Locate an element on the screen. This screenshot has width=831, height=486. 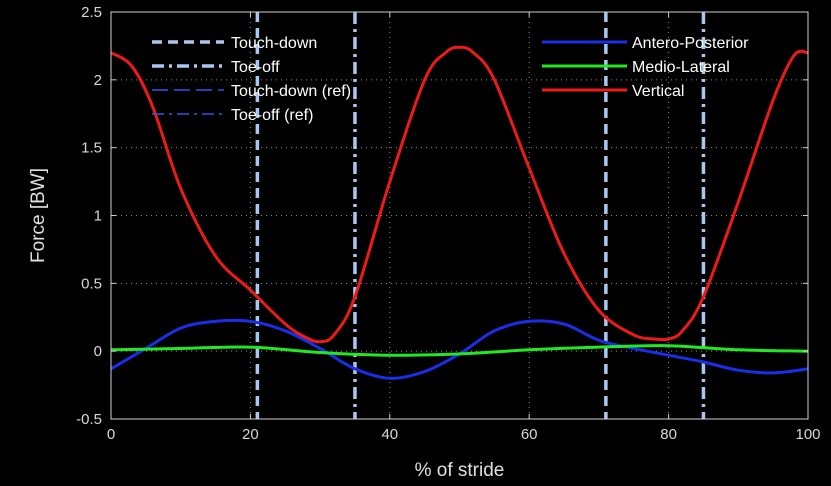
x-tick-label: 20 is located at coordinates (250, 434).